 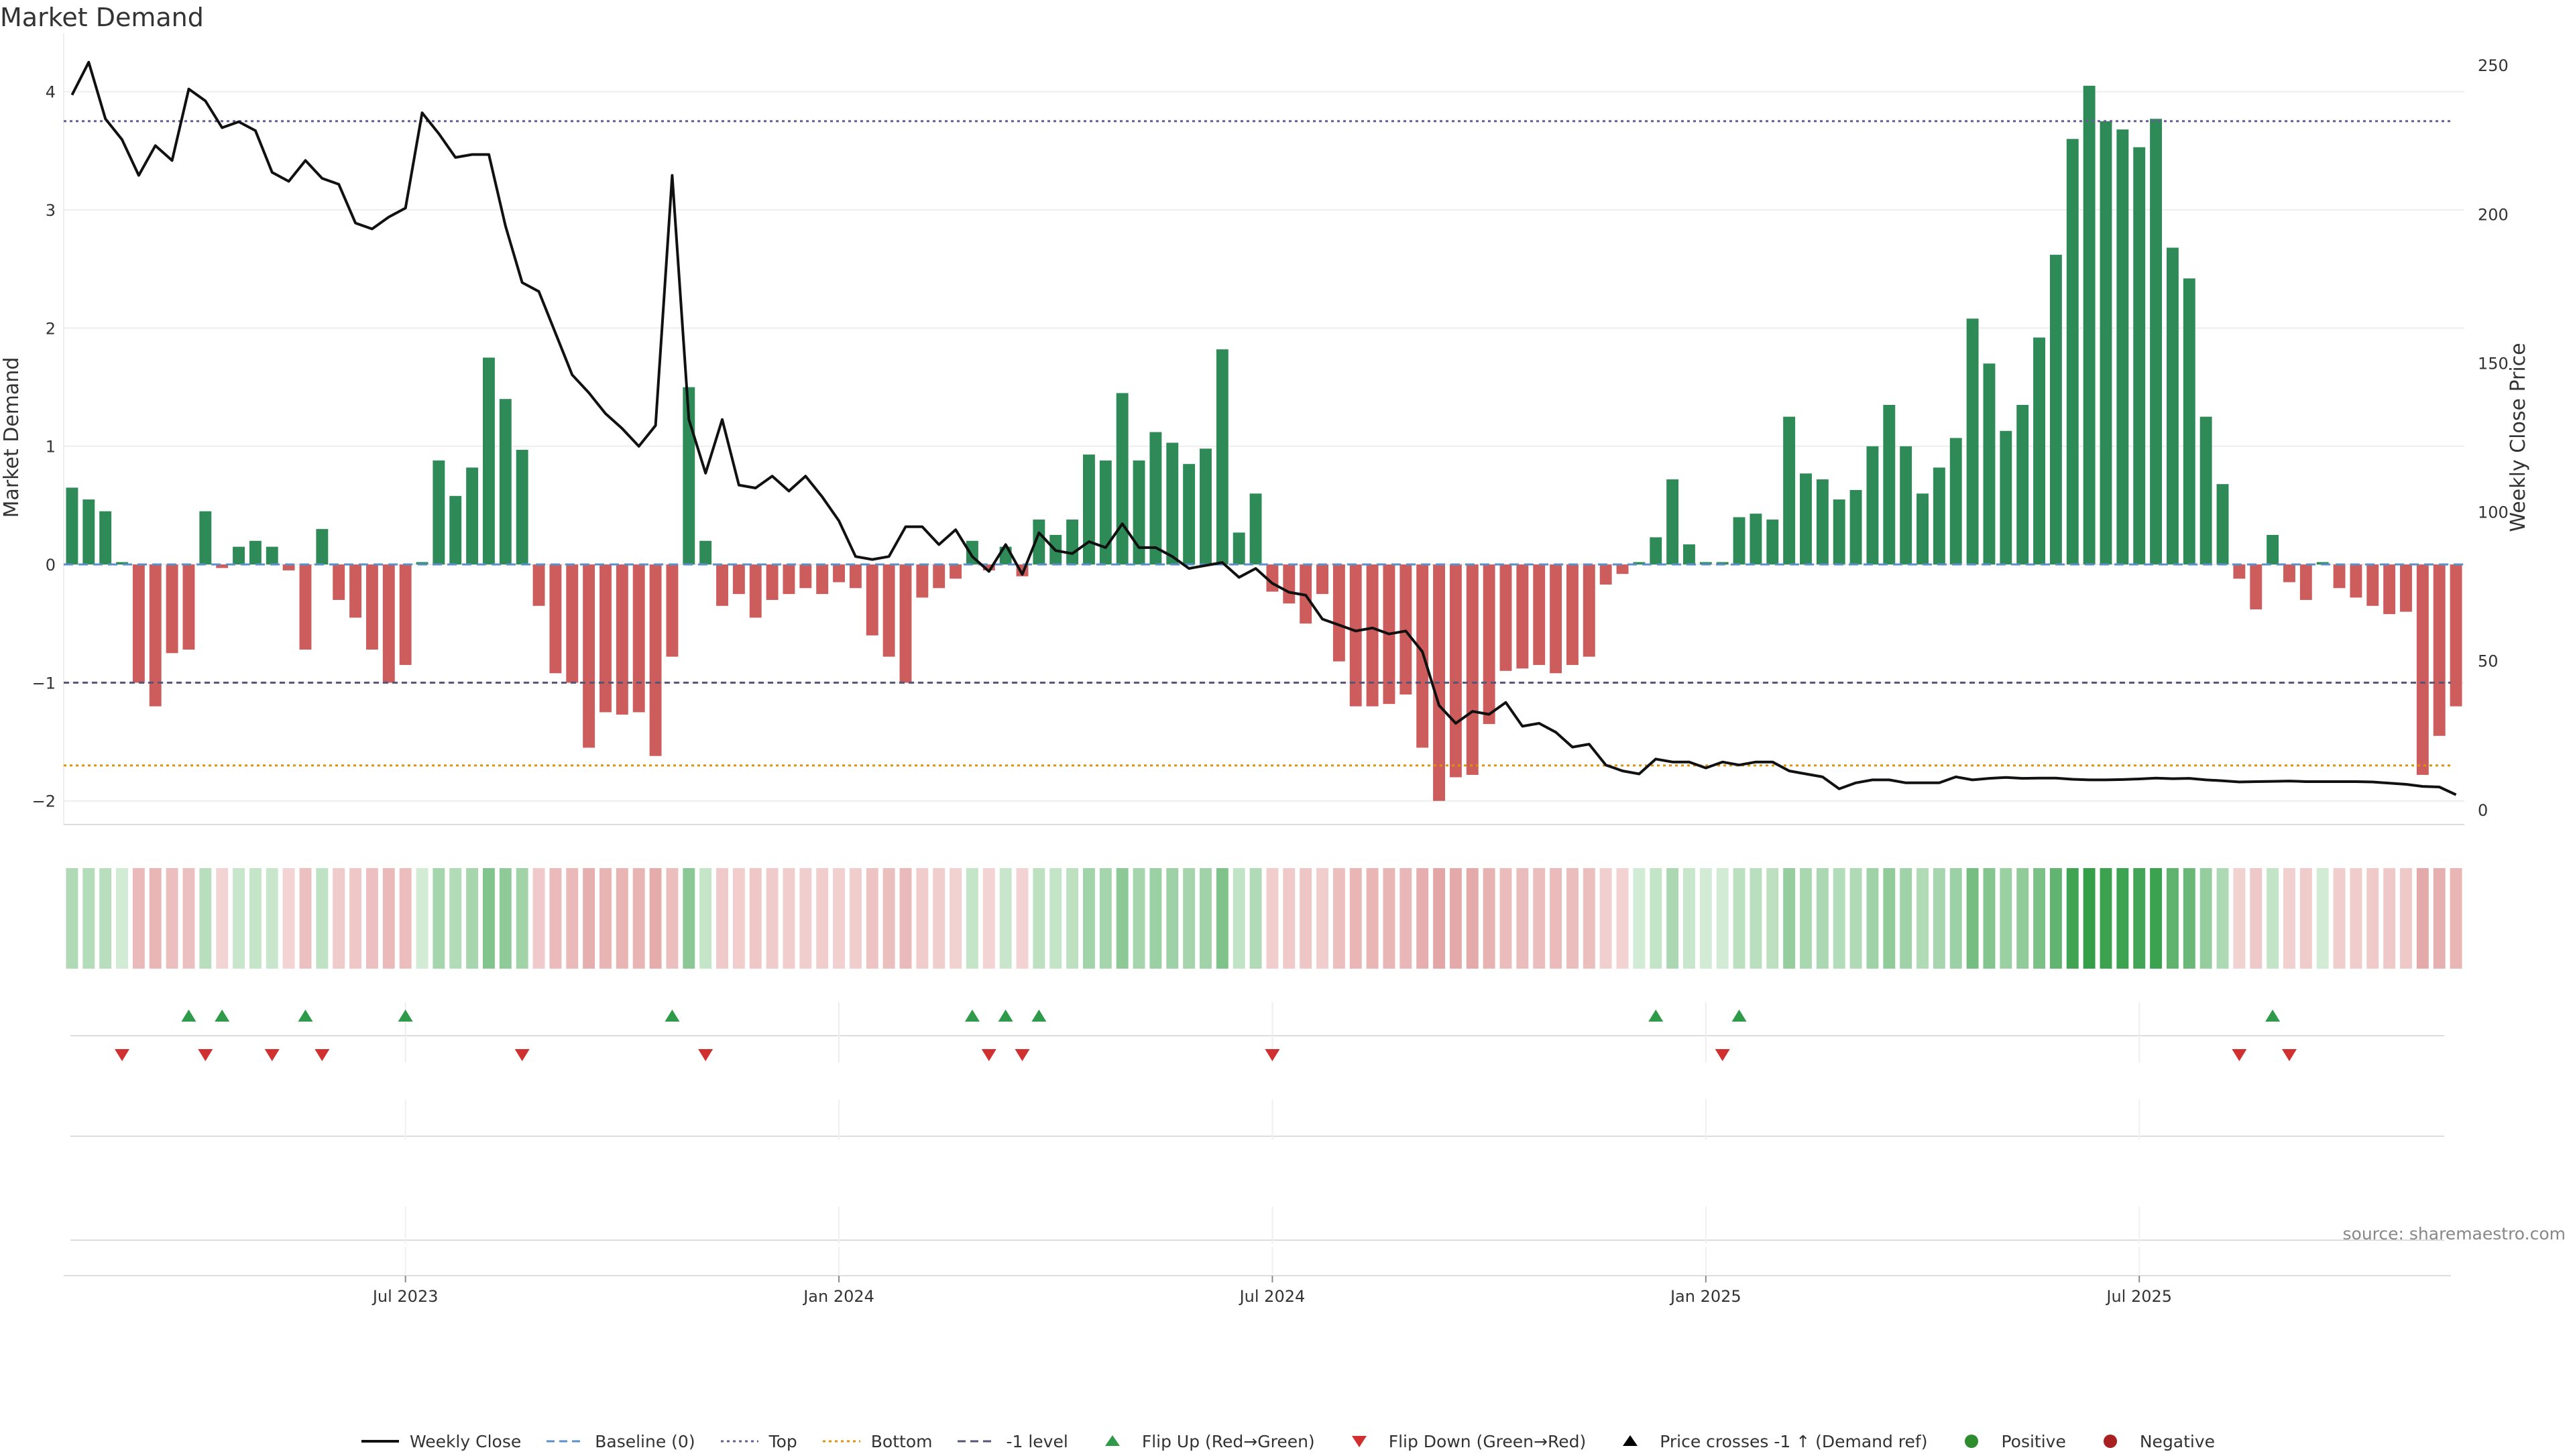 I want to click on legend-item: Negative, so click(x=2152, y=1441).